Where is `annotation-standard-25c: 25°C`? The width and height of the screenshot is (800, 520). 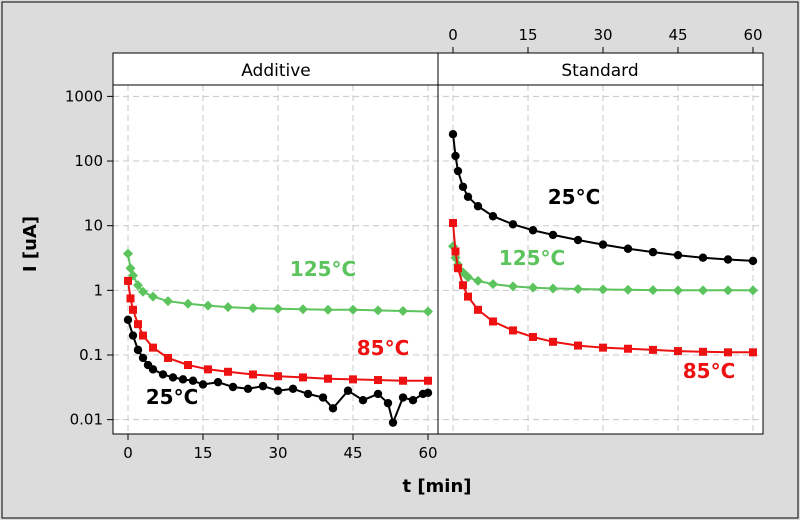
annotation-standard-25c: 25°C is located at coordinates (574, 197).